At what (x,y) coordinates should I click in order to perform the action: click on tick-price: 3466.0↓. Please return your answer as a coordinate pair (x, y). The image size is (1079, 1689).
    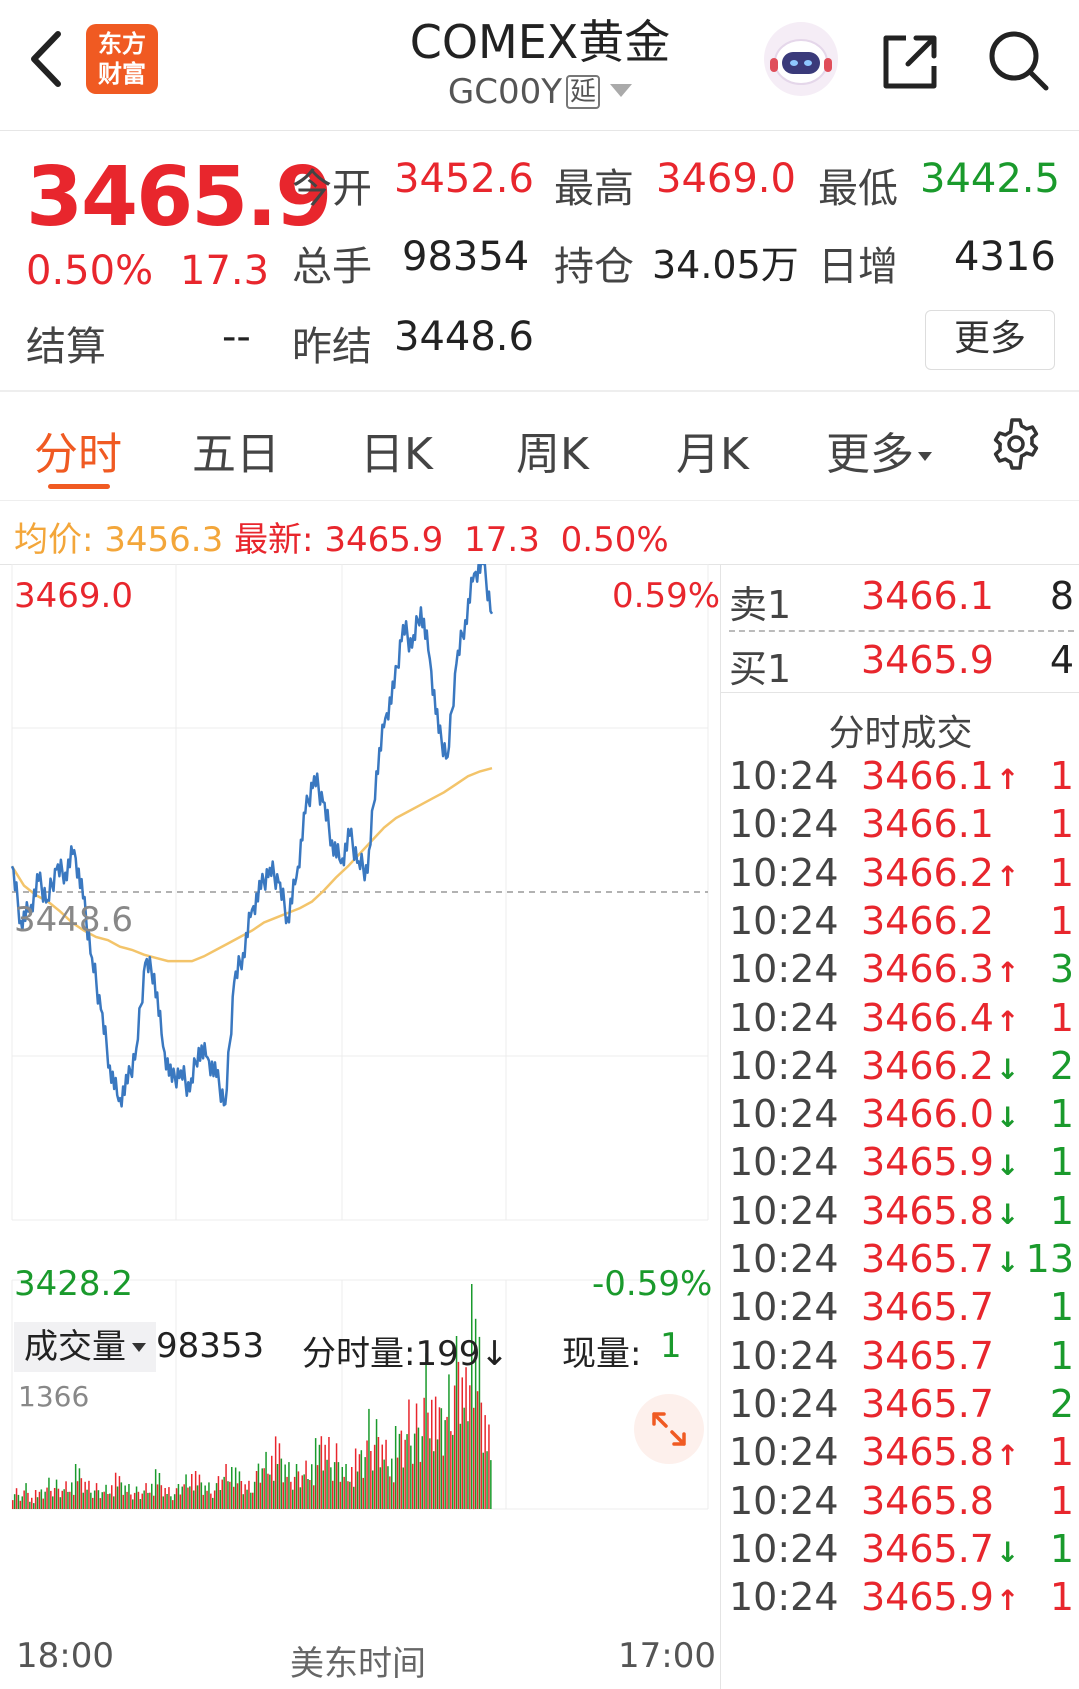
    Looking at the image, I should click on (940, 1114).